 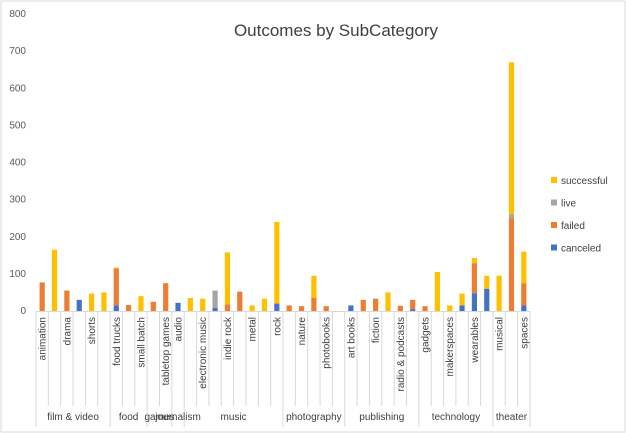 I want to click on legend-swatch-failed, so click(x=554, y=225).